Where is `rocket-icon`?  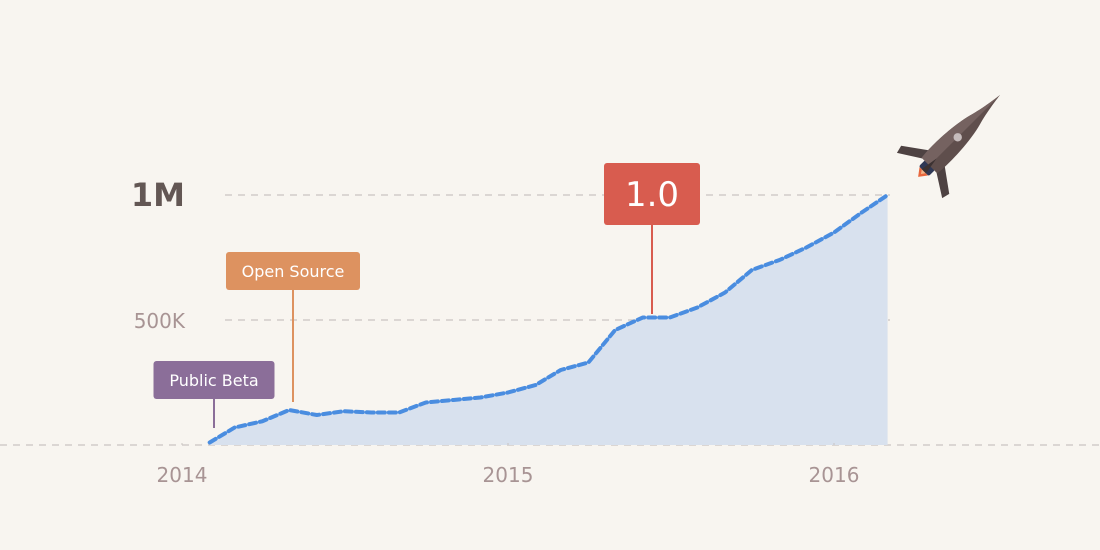
rocket-icon is located at coordinates (948, 146).